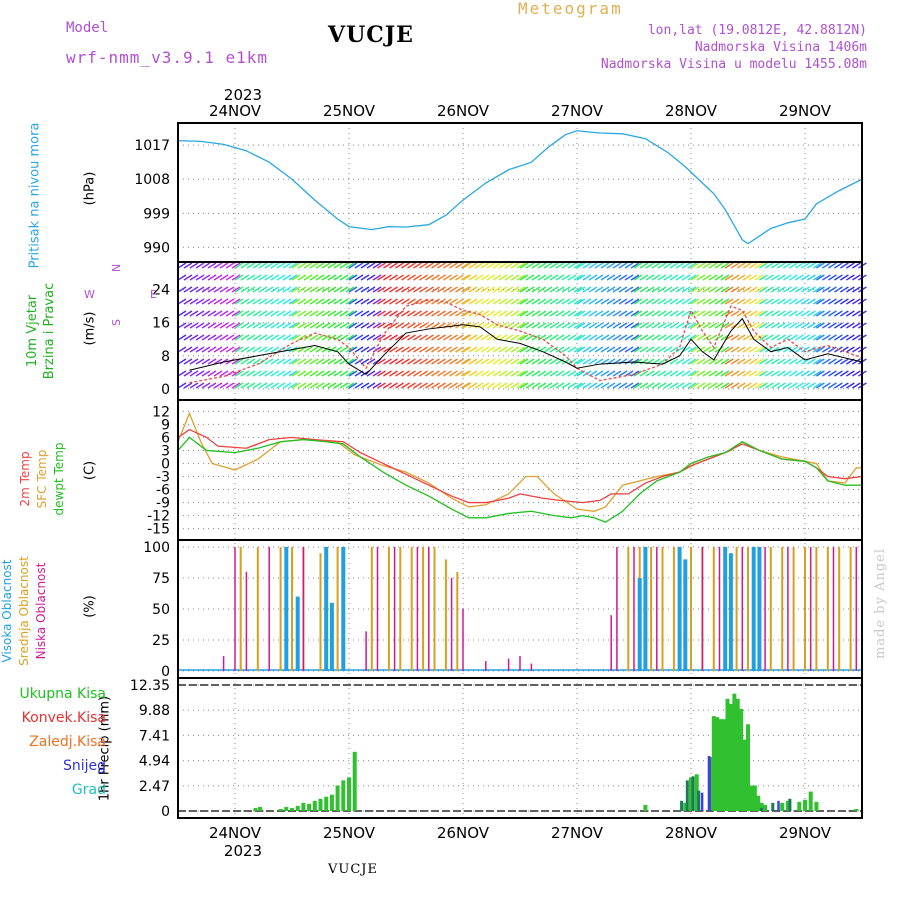 The height and width of the screenshot is (900, 900). Describe the element at coordinates (805, 833) in the screenshot. I see `bottom-date-label: 29NOV` at that location.